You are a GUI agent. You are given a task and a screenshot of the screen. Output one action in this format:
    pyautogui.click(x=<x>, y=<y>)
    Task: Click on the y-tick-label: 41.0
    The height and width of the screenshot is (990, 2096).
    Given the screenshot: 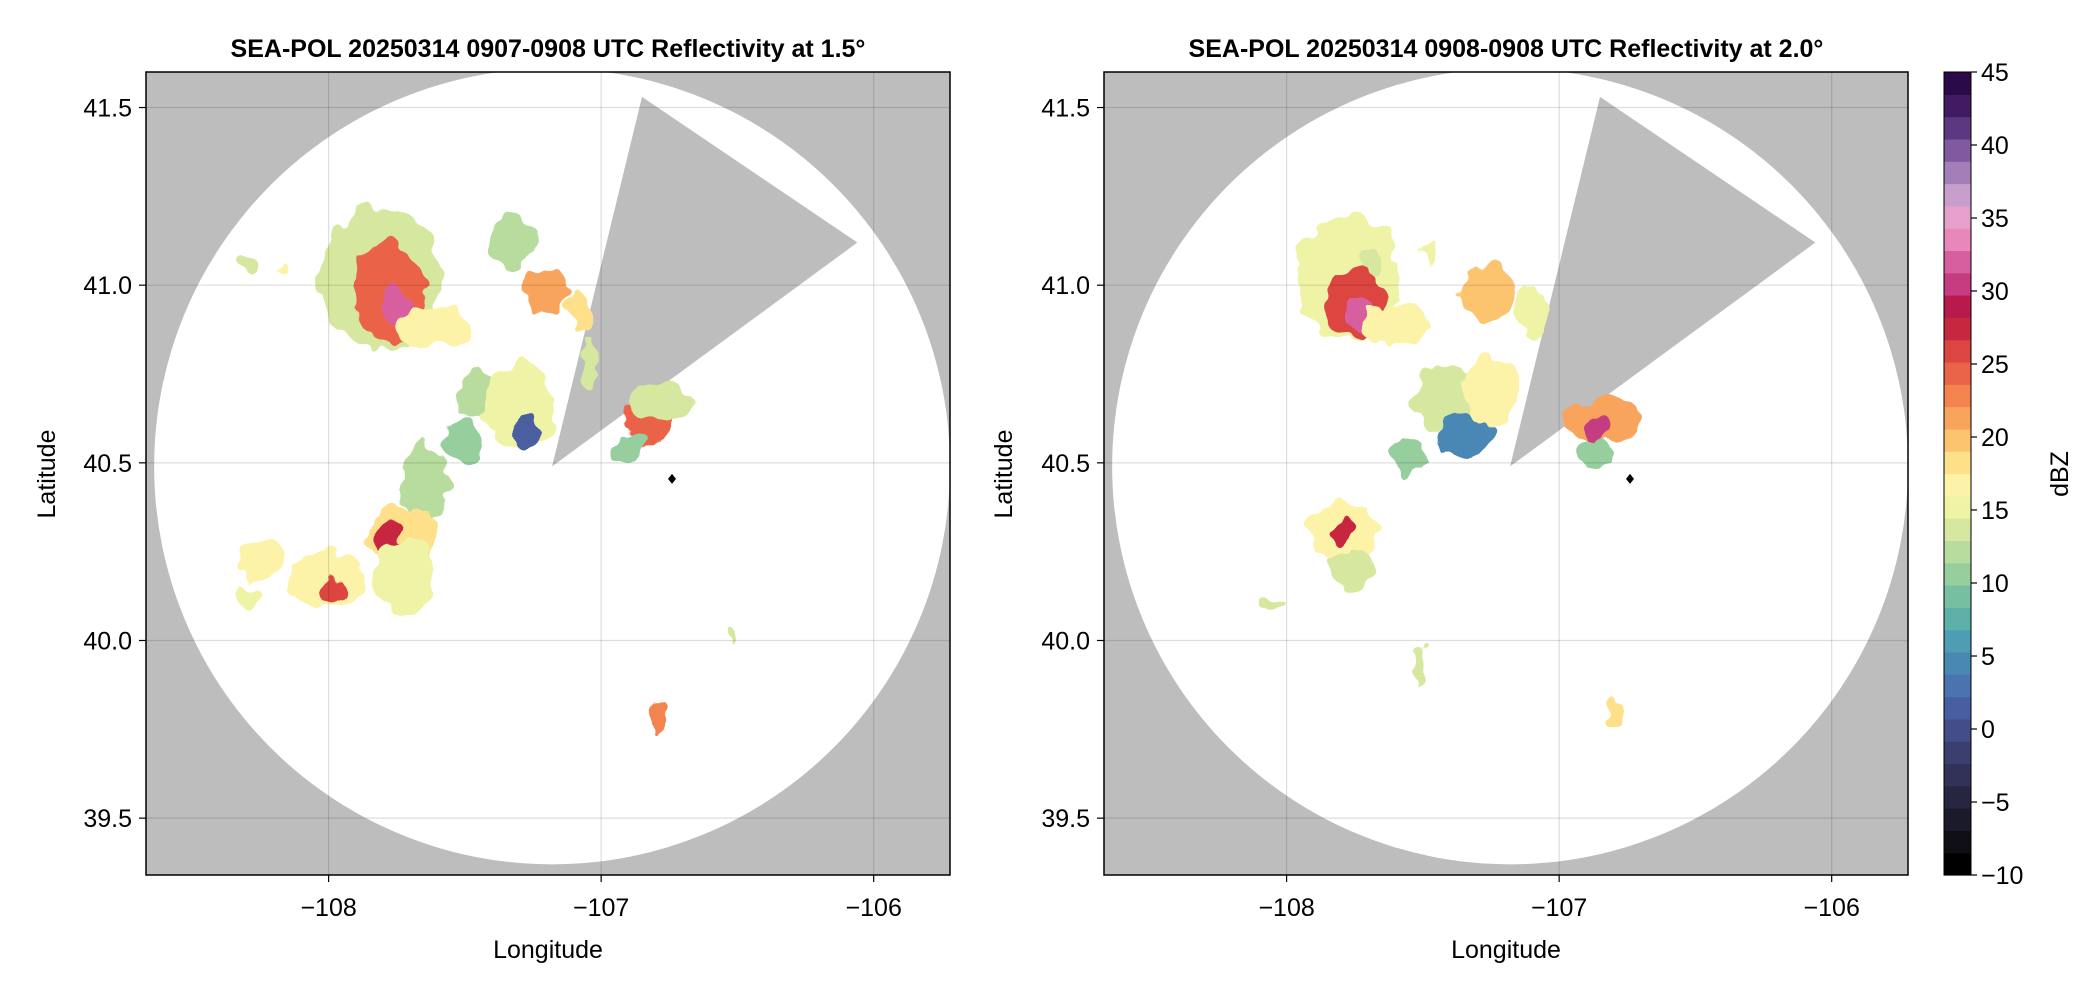 What is the action you would take?
    pyautogui.click(x=1065, y=286)
    